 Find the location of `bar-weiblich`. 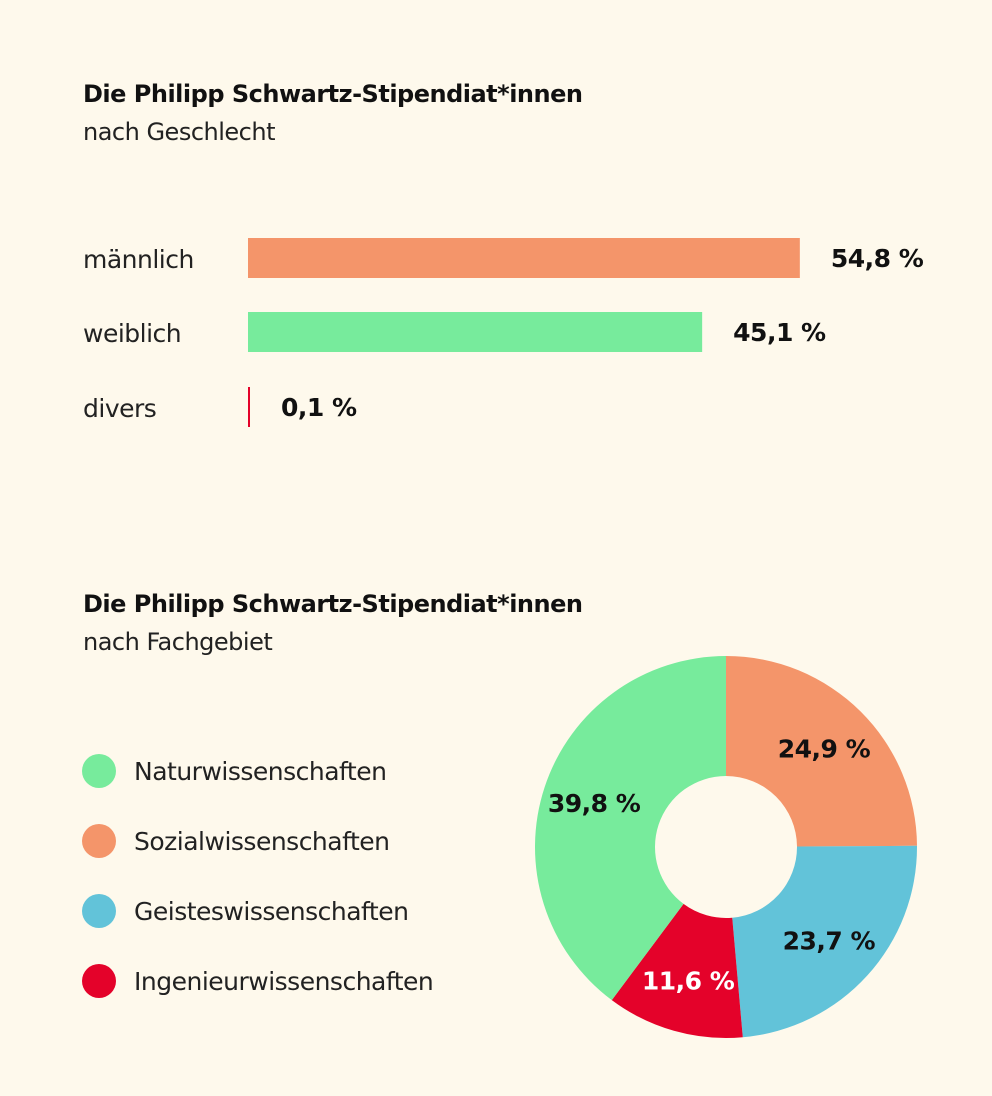

bar-weiblich is located at coordinates (475, 332).